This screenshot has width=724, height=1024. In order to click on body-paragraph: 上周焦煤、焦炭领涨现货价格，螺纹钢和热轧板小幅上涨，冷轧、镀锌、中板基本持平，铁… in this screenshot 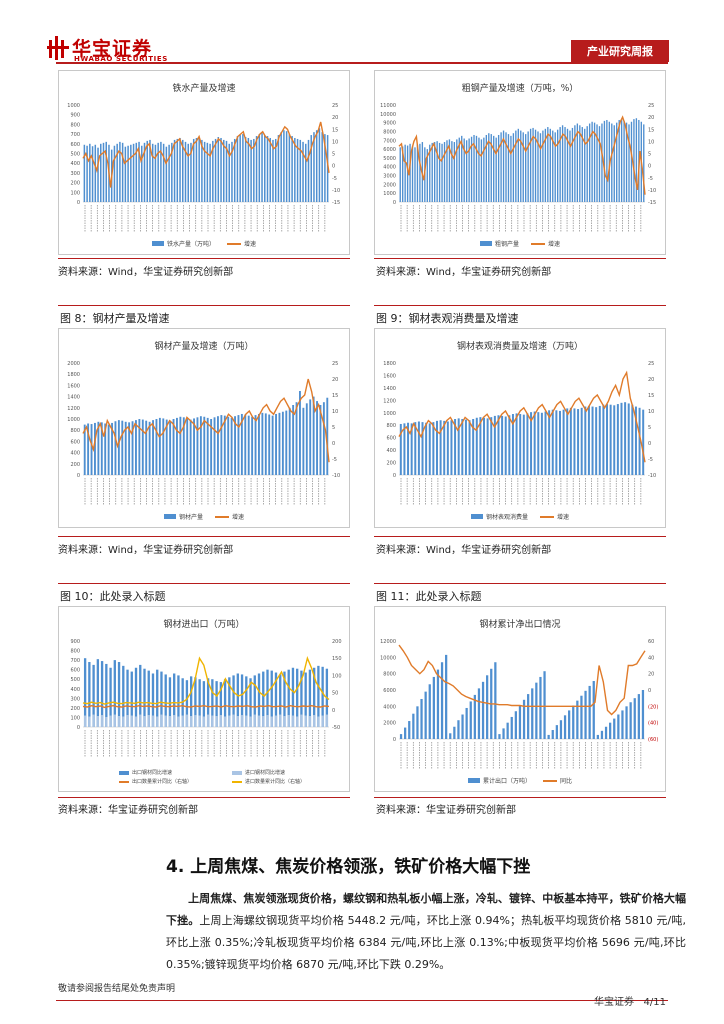, I will do `click(426, 932)`.